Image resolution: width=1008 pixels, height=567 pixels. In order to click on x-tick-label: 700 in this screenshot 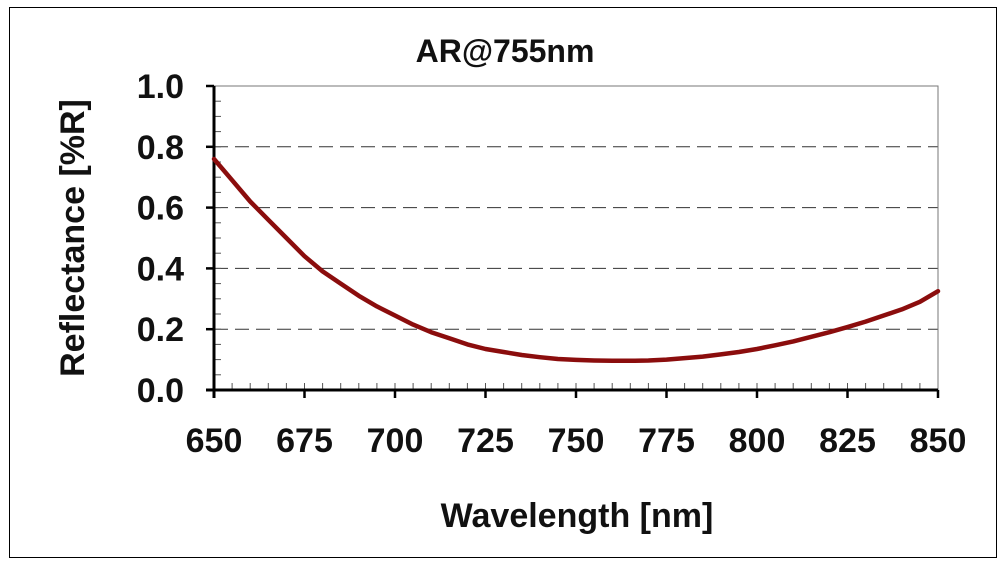, I will do `click(395, 441)`.